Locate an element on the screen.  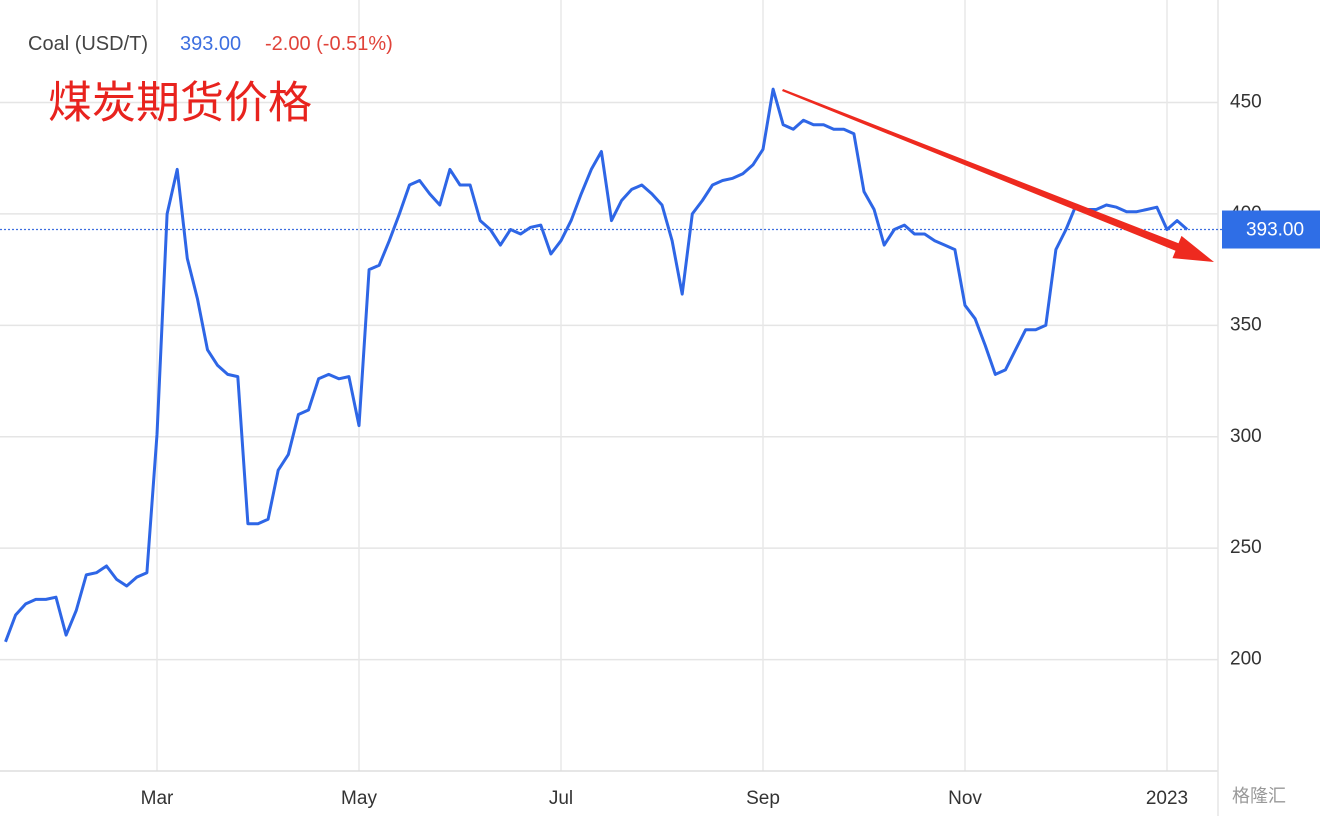
last-price: 393.00 is located at coordinates (210, 44).